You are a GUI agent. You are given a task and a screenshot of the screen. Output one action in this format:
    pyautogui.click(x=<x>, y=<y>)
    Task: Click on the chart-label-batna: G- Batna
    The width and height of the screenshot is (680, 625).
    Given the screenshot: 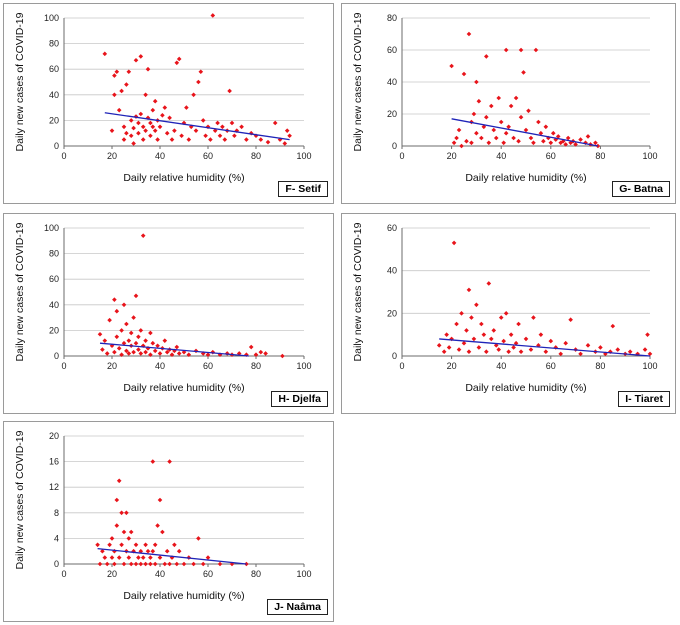 What is the action you would take?
    pyautogui.click(x=641, y=189)
    